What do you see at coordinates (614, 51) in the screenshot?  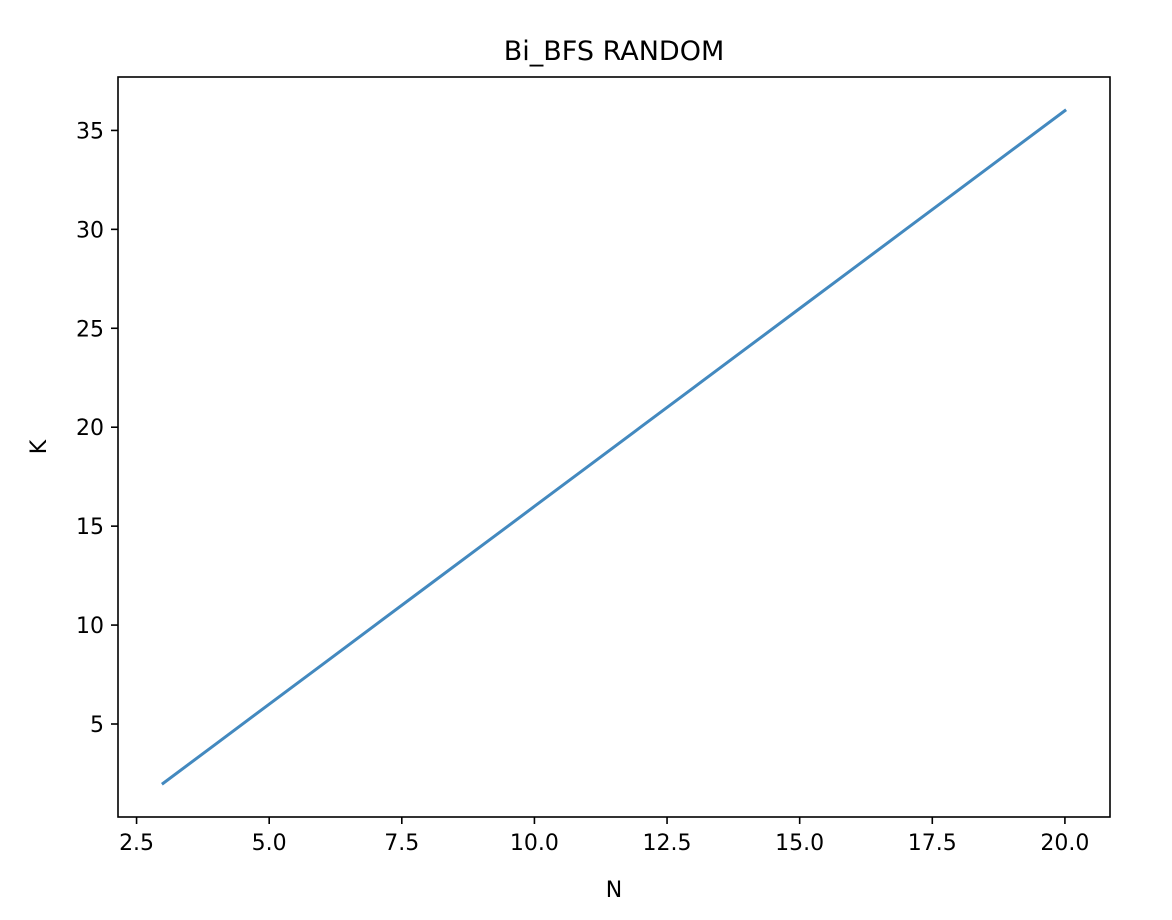 I see `chart-title: Bi_BFS RANDOM` at bounding box center [614, 51].